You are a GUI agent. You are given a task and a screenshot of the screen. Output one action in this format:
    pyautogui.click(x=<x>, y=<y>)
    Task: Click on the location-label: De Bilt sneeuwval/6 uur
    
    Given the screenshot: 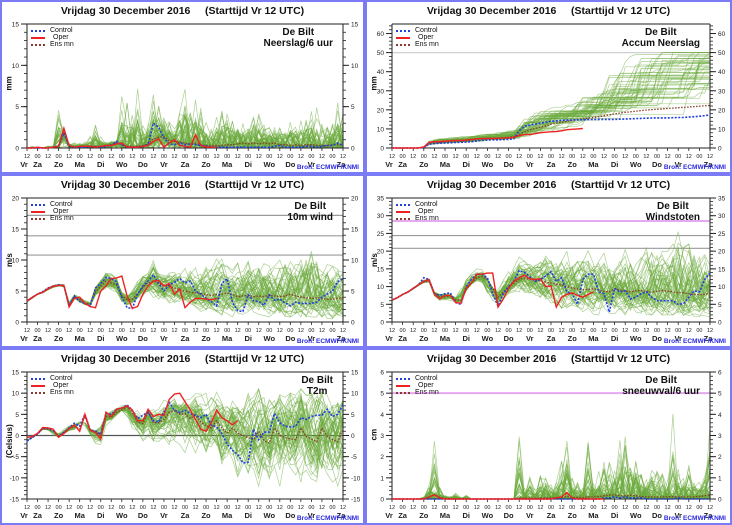 What is the action you would take?
    pyautogui.click(x=661, y=386)
    